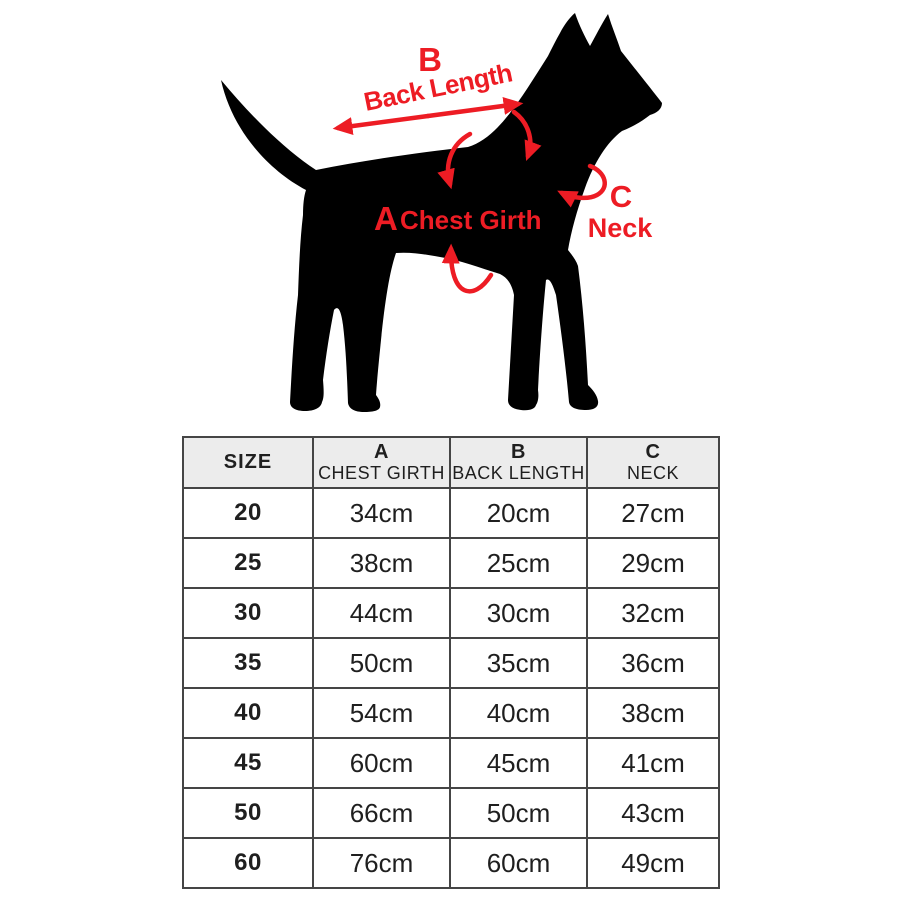  I want to click on neck-value: 27cm, so click(653, 513).